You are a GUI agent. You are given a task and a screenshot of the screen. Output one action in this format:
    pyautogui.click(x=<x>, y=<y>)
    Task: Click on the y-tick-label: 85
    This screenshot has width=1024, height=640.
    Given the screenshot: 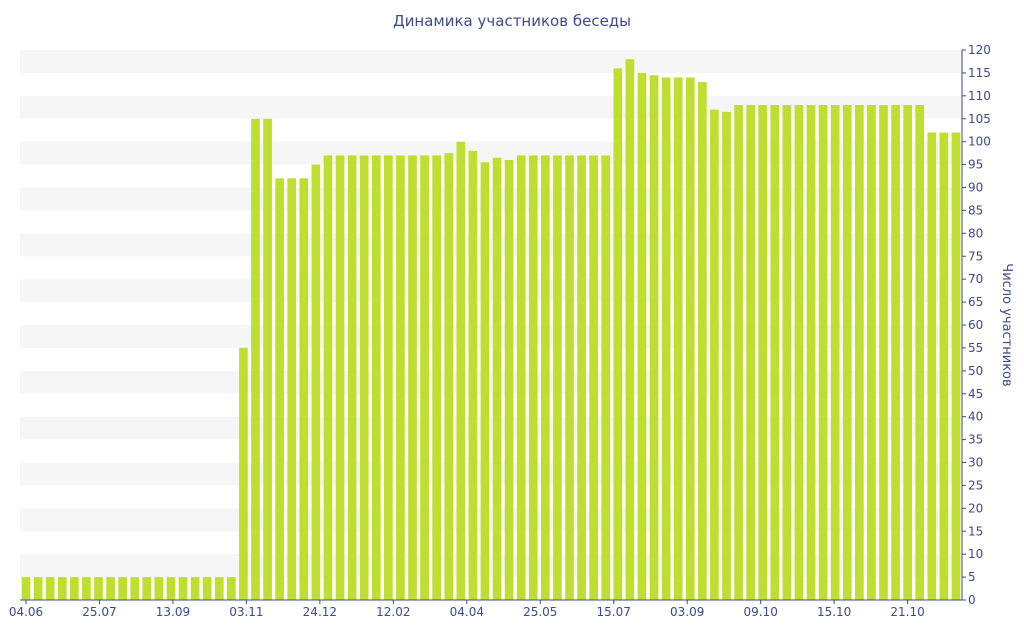 What is the action you would take?
    pyautogui.click(x=975, y=210)
    